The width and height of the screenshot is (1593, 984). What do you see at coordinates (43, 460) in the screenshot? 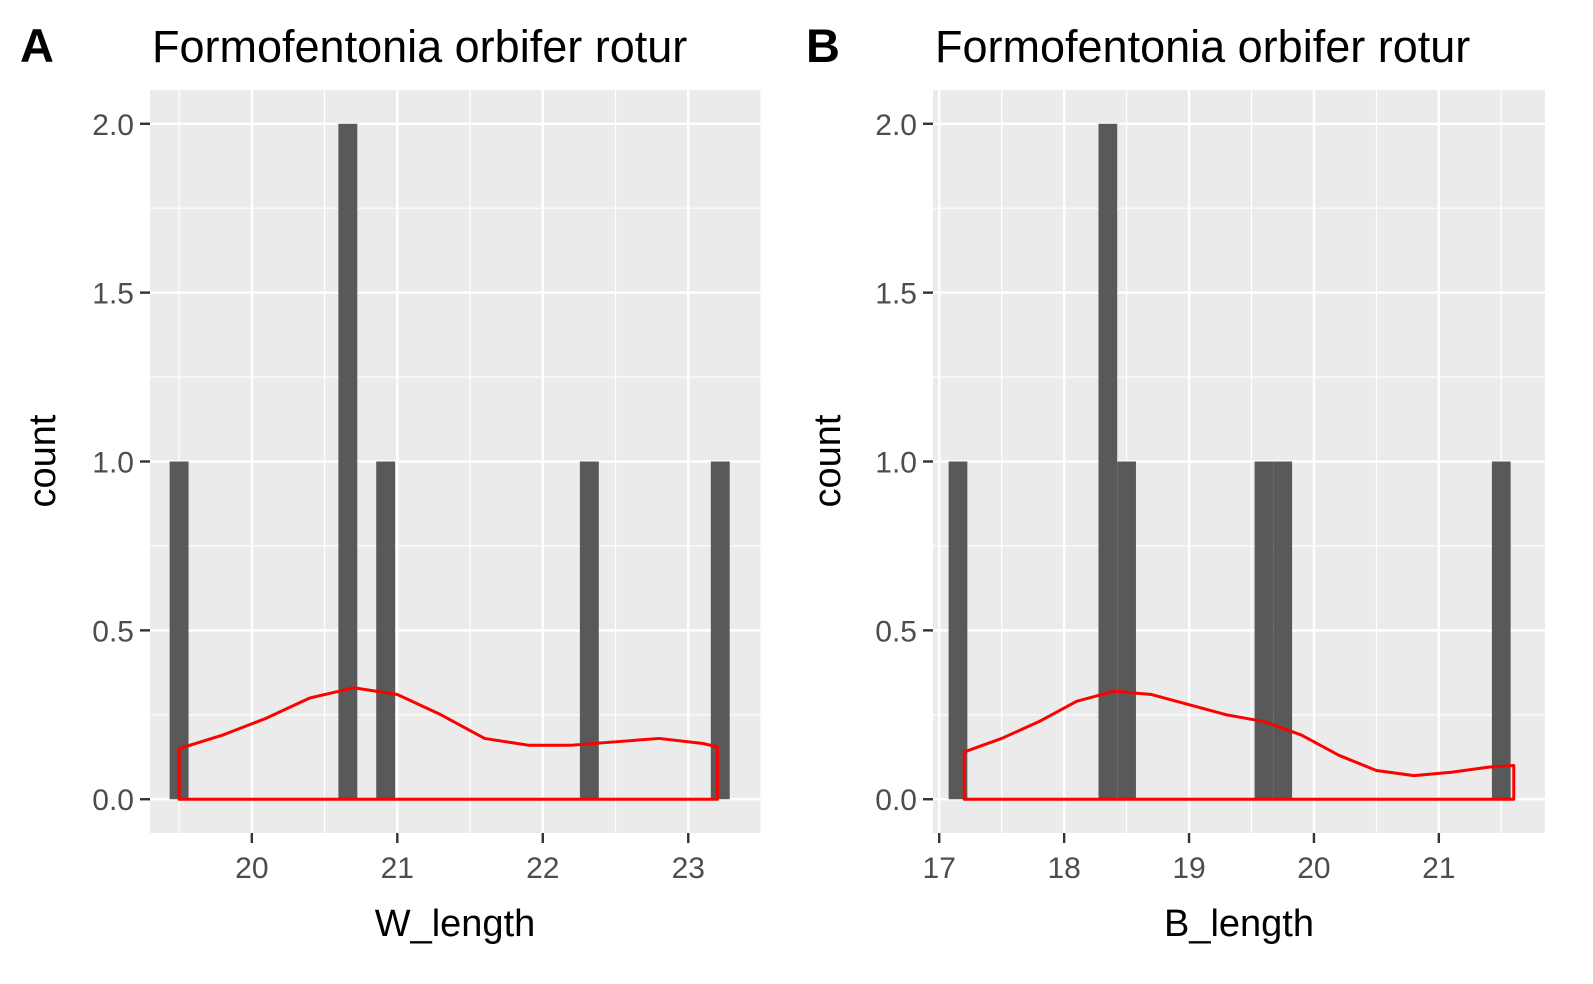
I see `y-axis-title-a: count` at bounding box center [43, 460].